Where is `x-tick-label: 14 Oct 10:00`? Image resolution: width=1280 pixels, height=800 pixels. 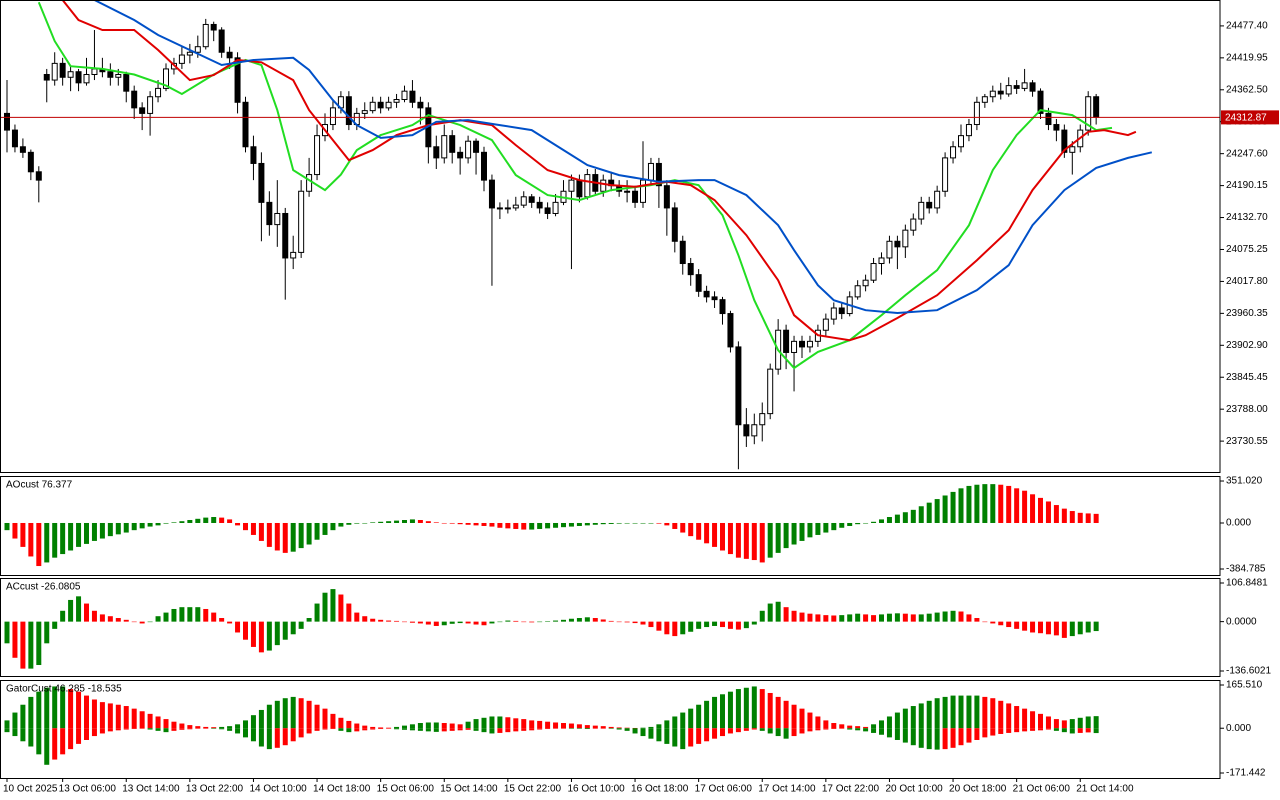 x-tick-label: 14 Oct 10:00 is located at coordinates (278, 789).